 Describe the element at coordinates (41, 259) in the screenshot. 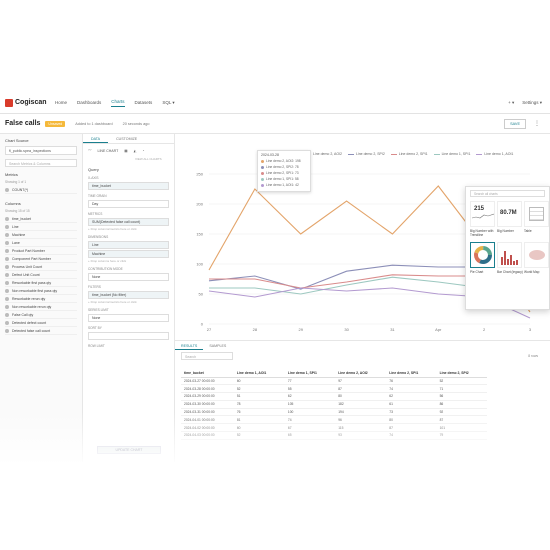

I see `column-item: Component Part Number` at that location.